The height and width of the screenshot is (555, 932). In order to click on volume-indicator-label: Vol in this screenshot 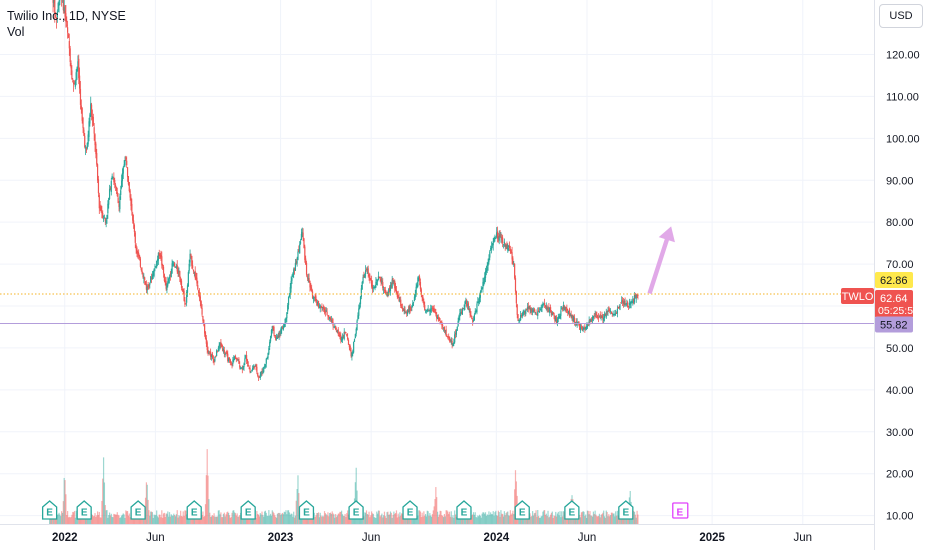, I will do `click(15, 32)`.